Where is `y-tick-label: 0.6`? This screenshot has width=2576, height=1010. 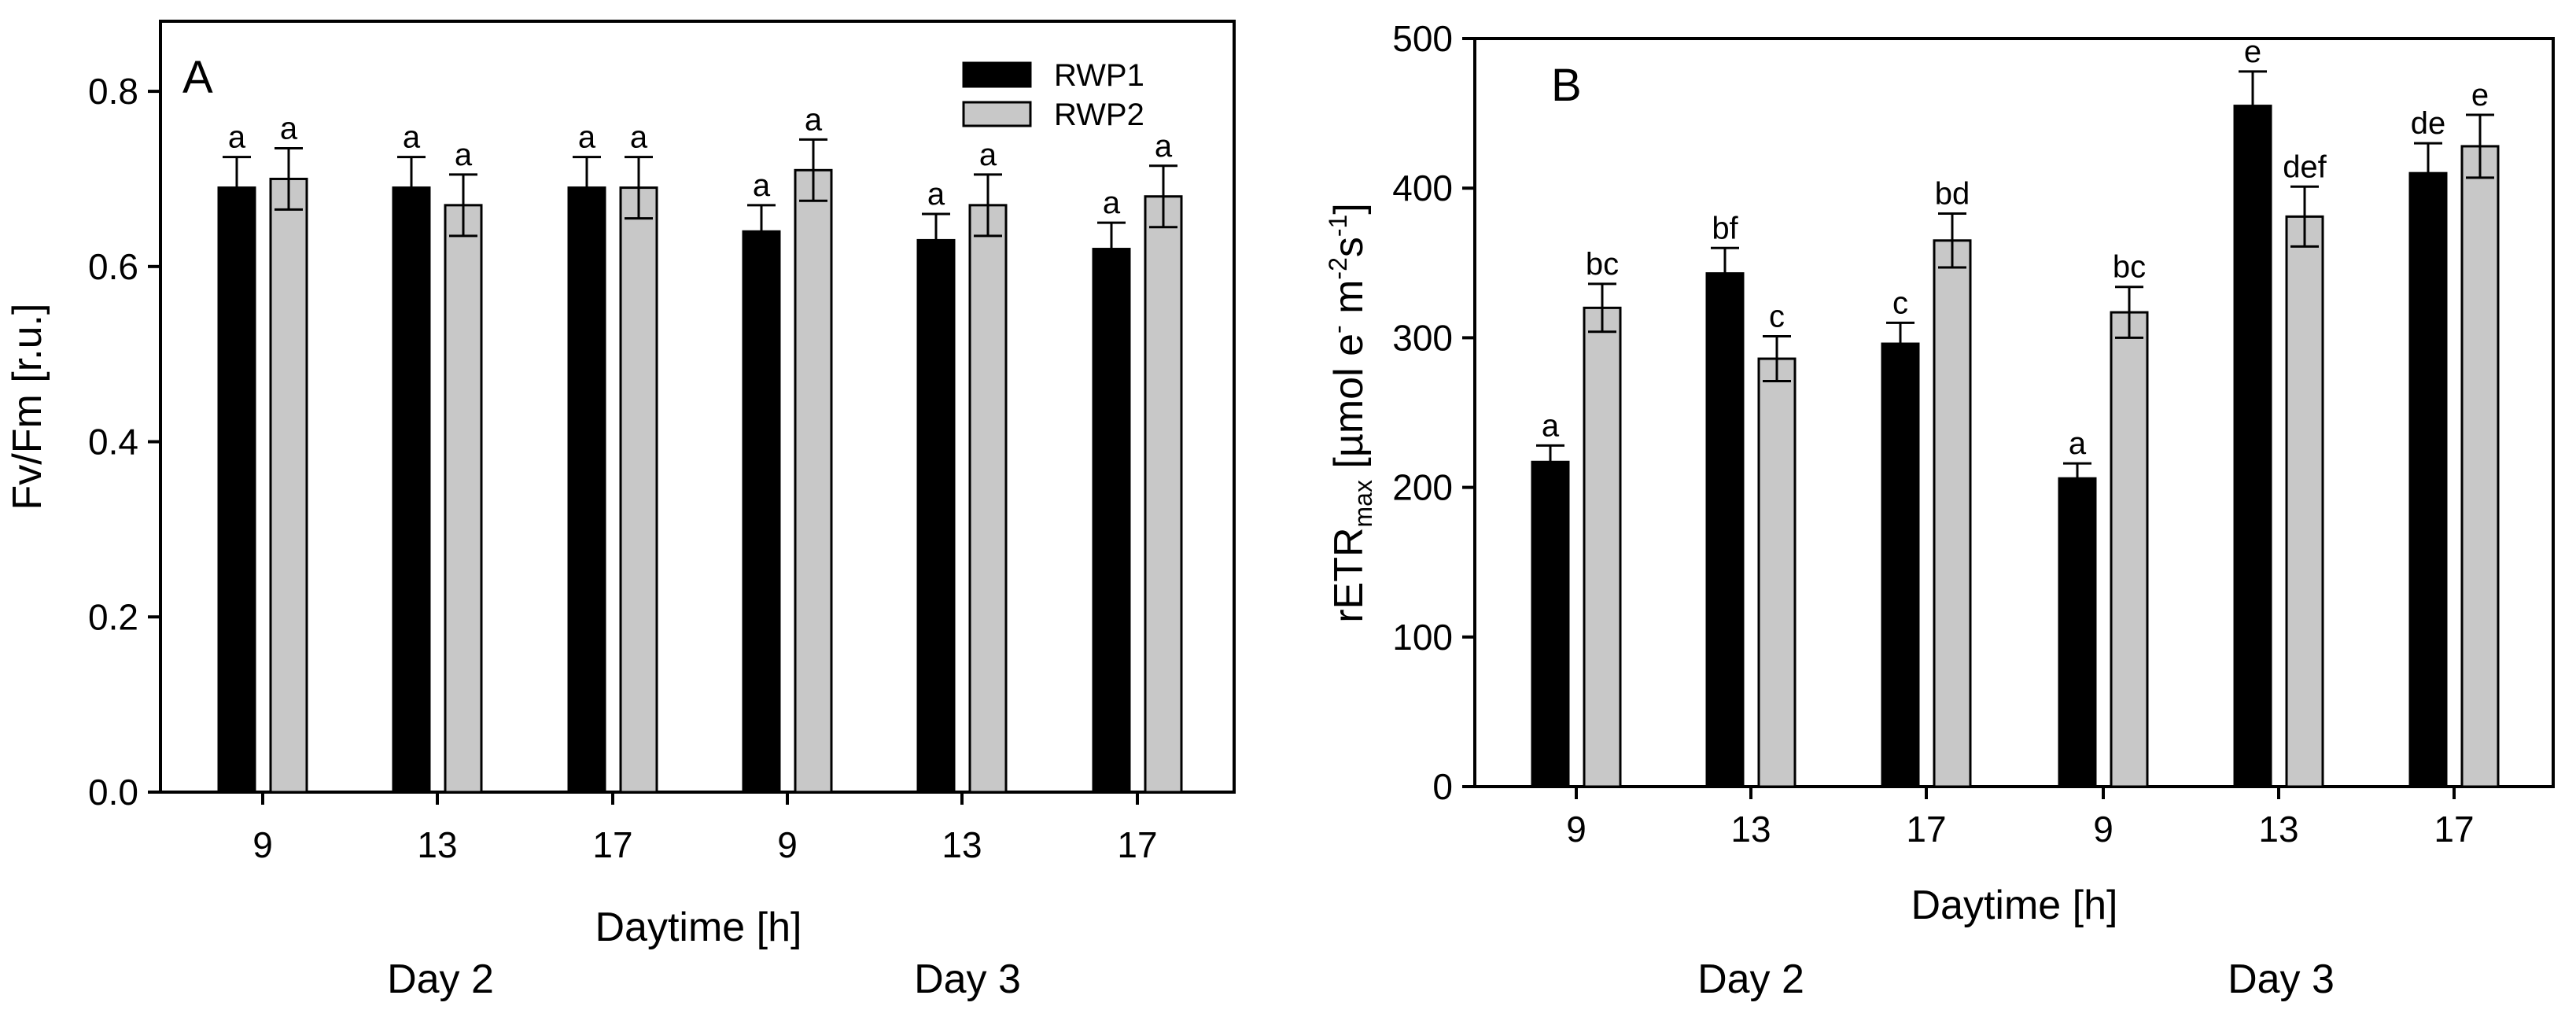
y-tick-label: 0.6 is located at coordinates (113, 266).